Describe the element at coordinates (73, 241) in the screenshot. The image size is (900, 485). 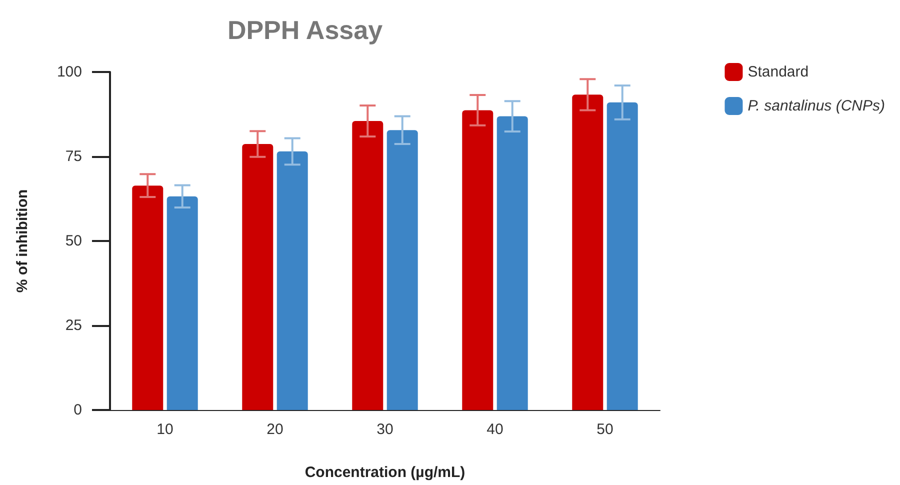
I see `y-tick-label: 50` at that location.